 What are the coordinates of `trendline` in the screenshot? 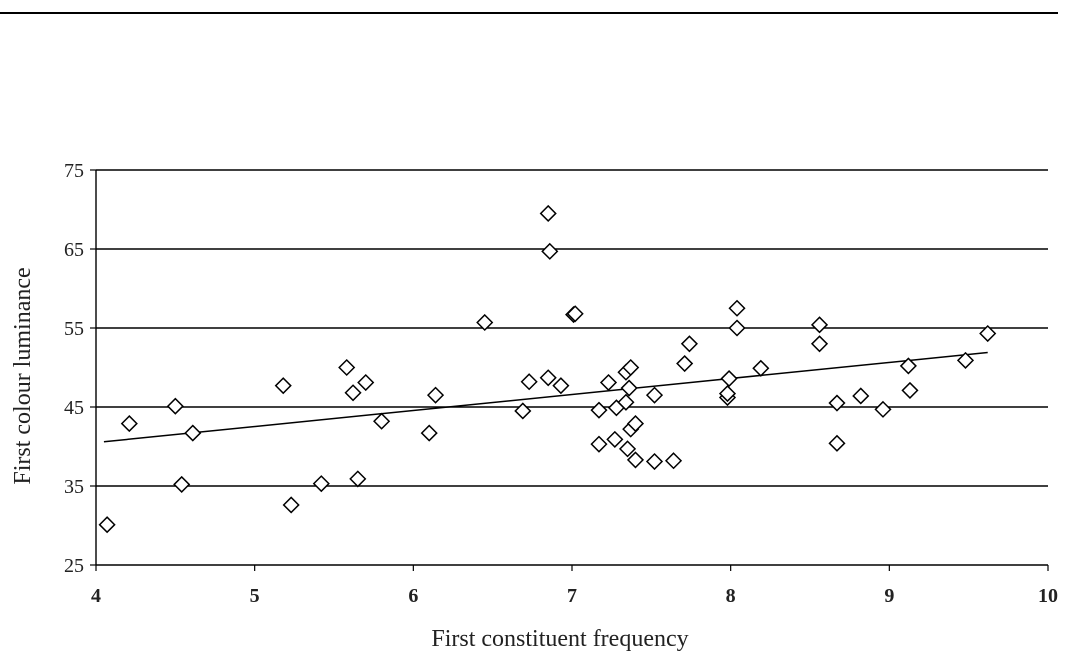 It's located at (545, 397).